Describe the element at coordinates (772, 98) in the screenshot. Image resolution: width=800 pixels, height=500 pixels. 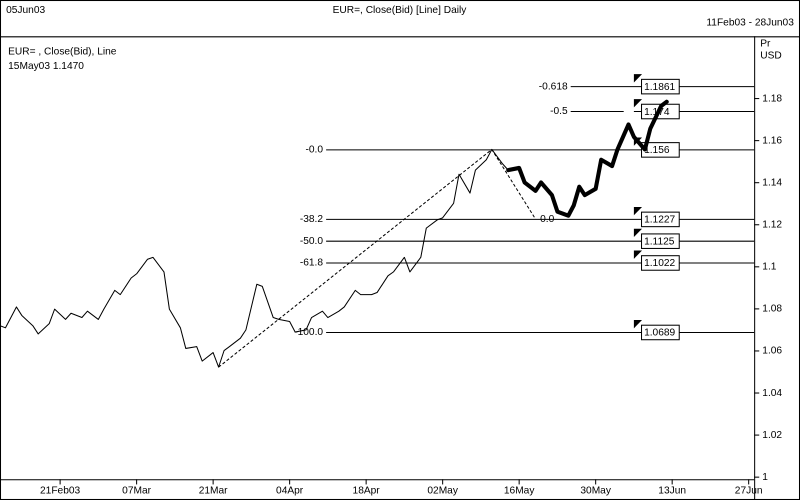
I see `y-tick-label: 1.18` at that location.